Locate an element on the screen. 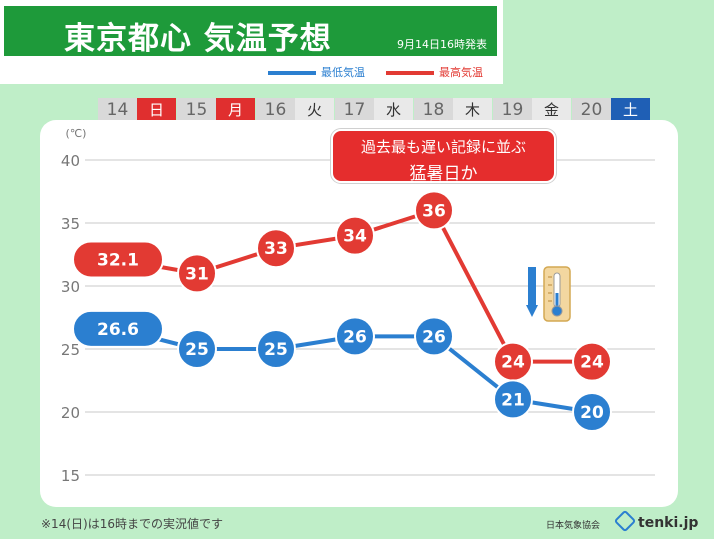  legend-high-swatch is located at coordinates (410, 73).